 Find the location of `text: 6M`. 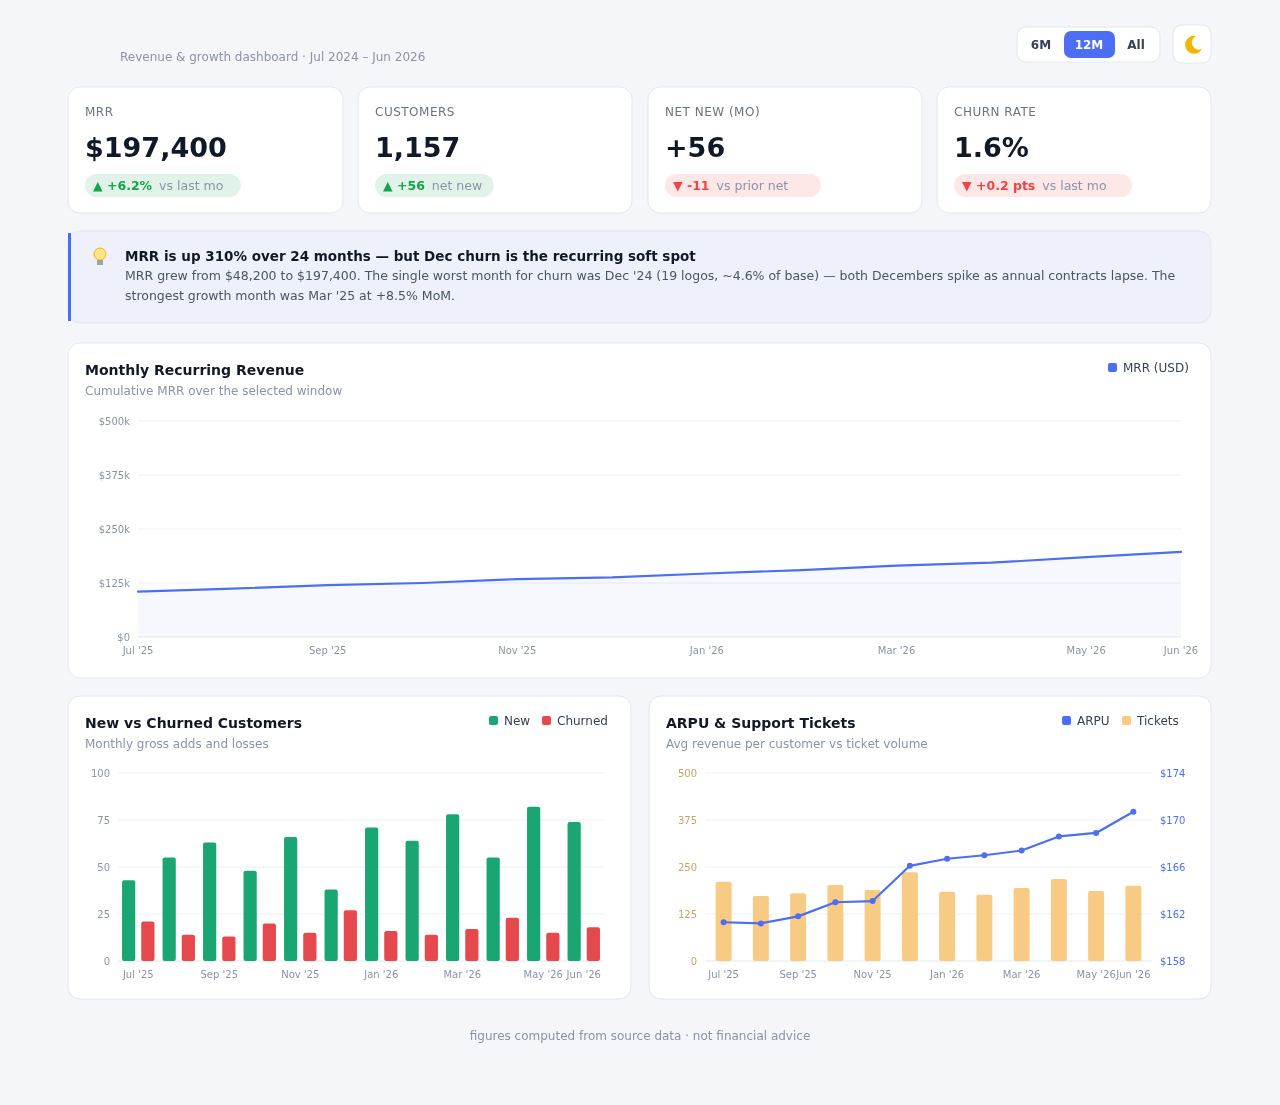

text: 6M is located at coordinates (1041, 45).